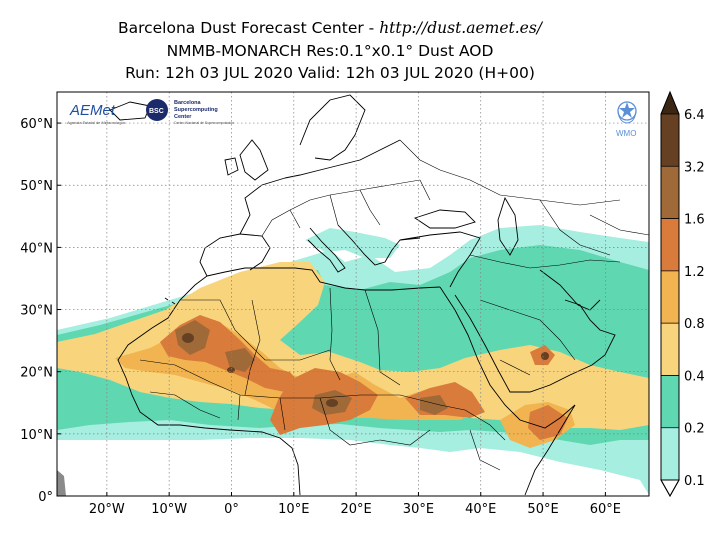 The image size is (724, 533). What do you see at coordinates (231, 509) in the screenshot?
I see `lon-tick-label: 0°` at bounding box center [231, 509].